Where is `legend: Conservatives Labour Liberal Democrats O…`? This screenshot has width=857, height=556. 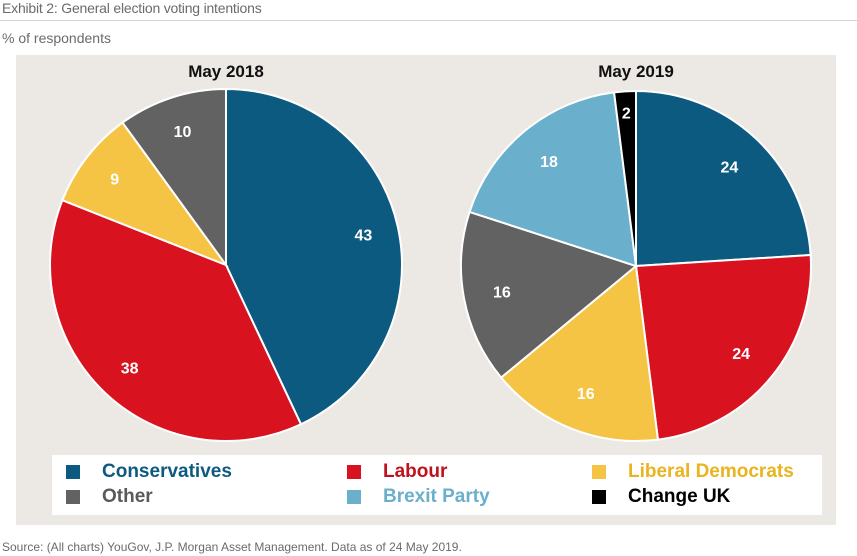
legend: Conservatives Labour Liberal Democrats O… is located at coordinates (437, 485).